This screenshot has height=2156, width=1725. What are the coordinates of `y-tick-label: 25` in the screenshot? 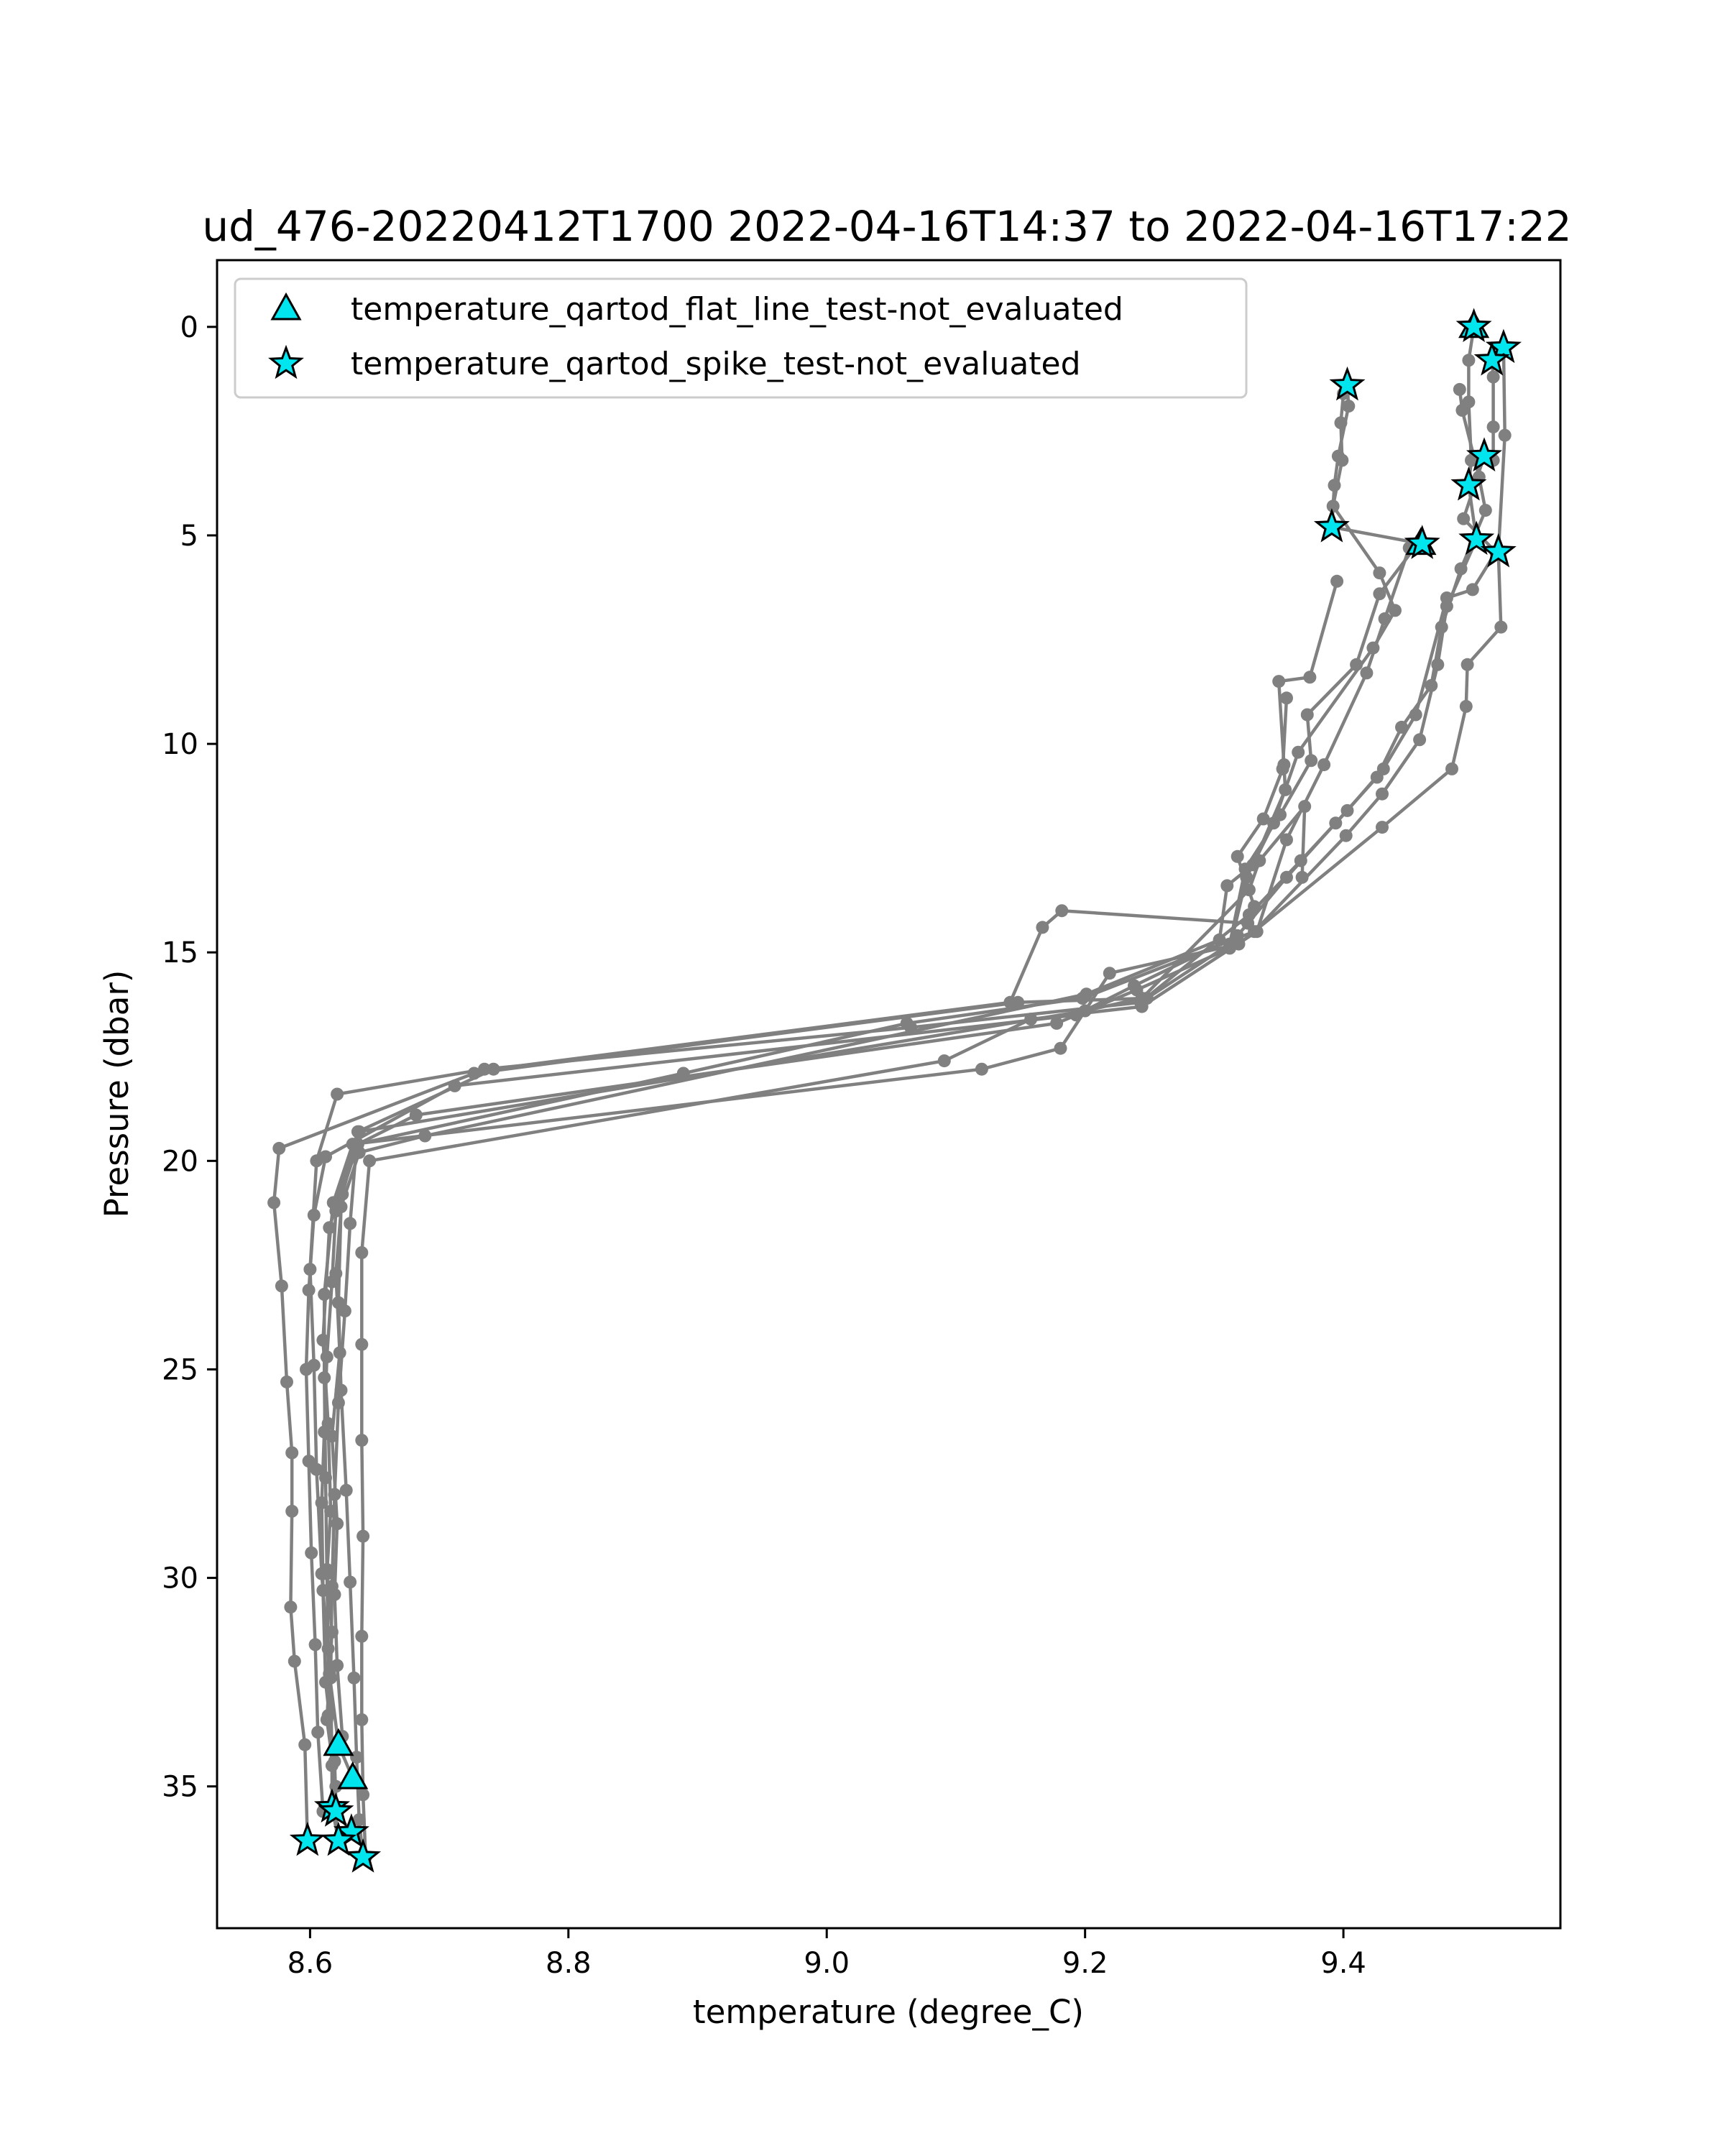 It's located at (180, 1369).